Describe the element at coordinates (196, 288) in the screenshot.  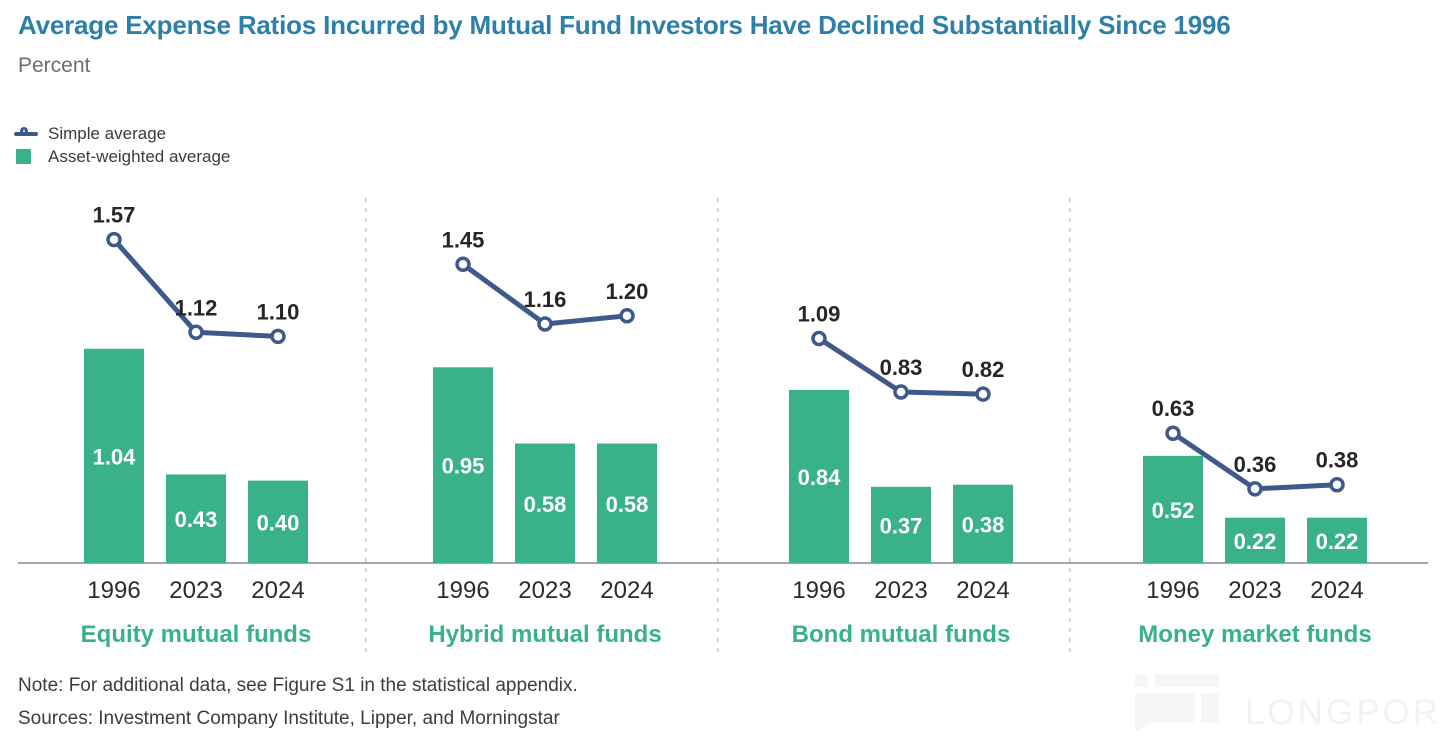
I see `line-series` at that location.